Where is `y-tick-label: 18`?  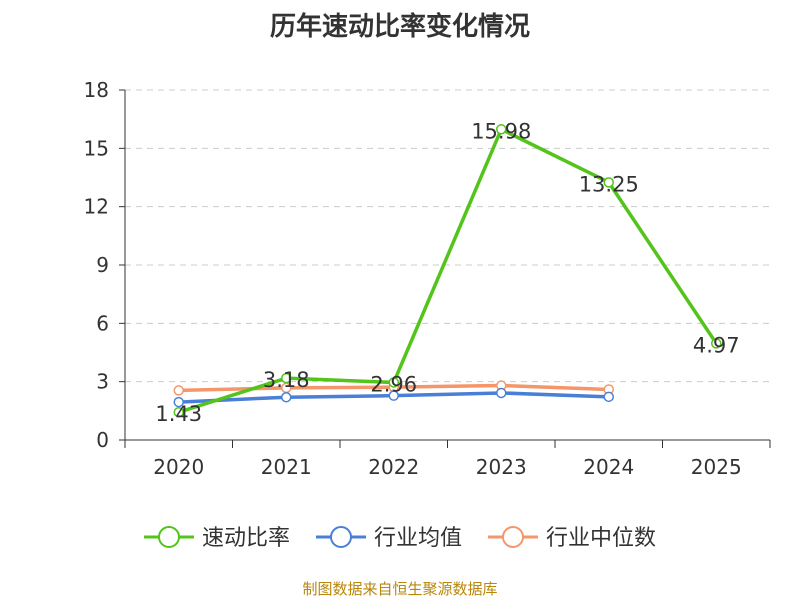
y-tick-label: 18 is located at coordinates (96, 90).